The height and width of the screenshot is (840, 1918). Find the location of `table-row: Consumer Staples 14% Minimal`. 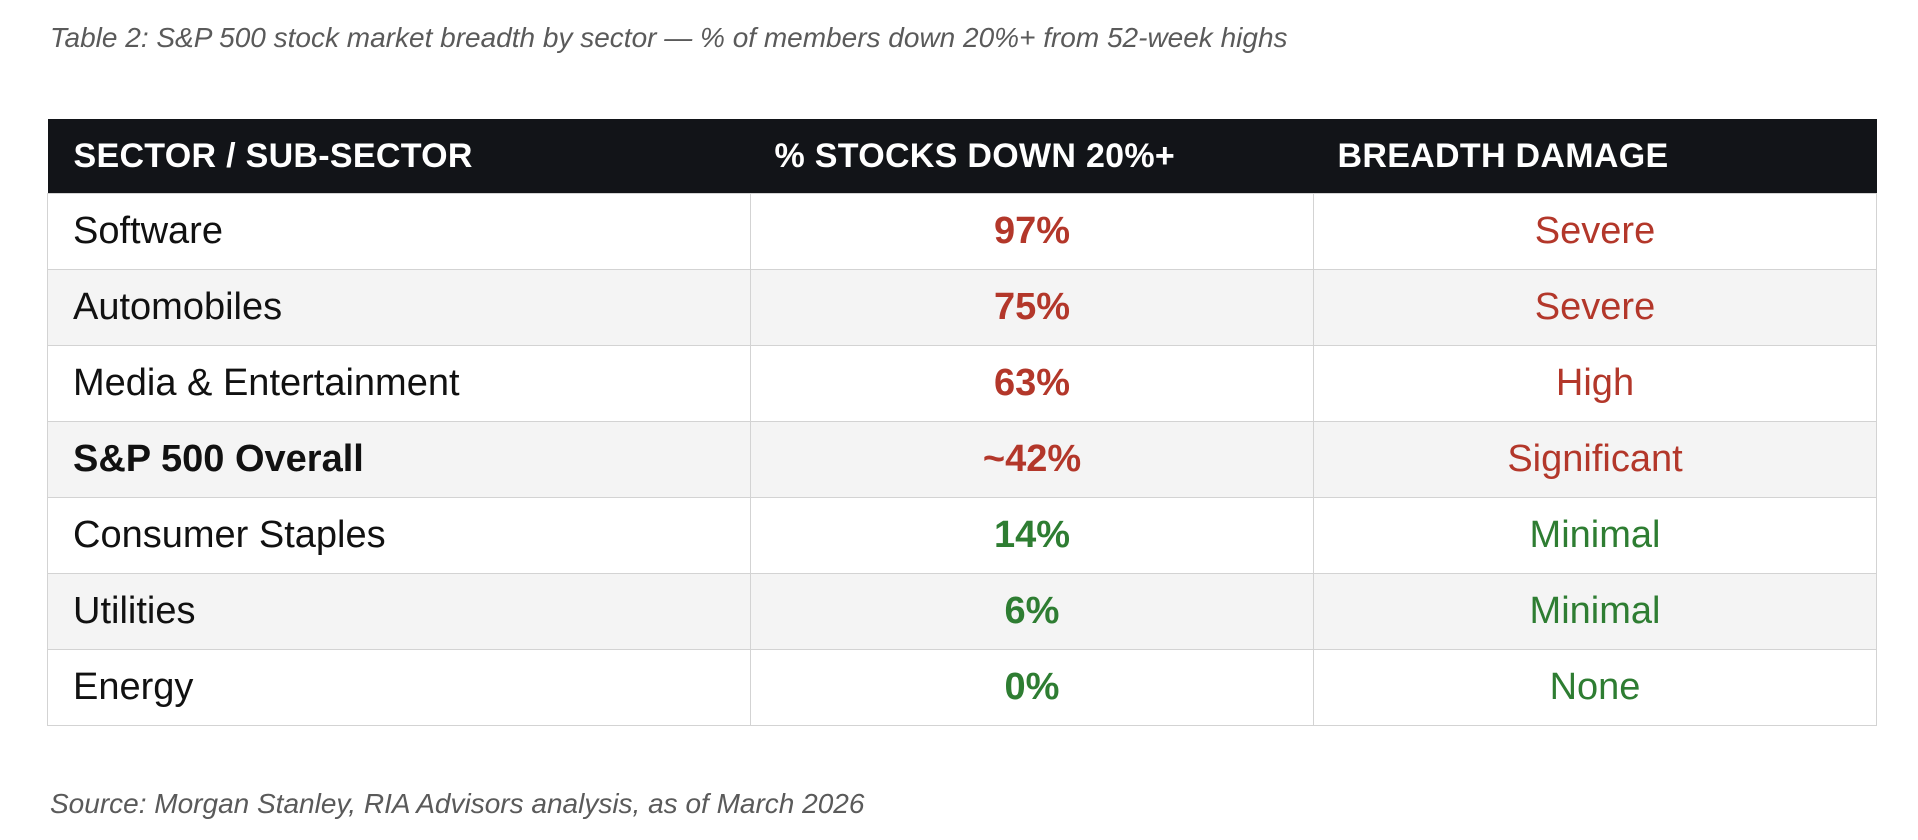

table-row: Consumer Staples 14% Minimal is located at coordinates (962, 535).